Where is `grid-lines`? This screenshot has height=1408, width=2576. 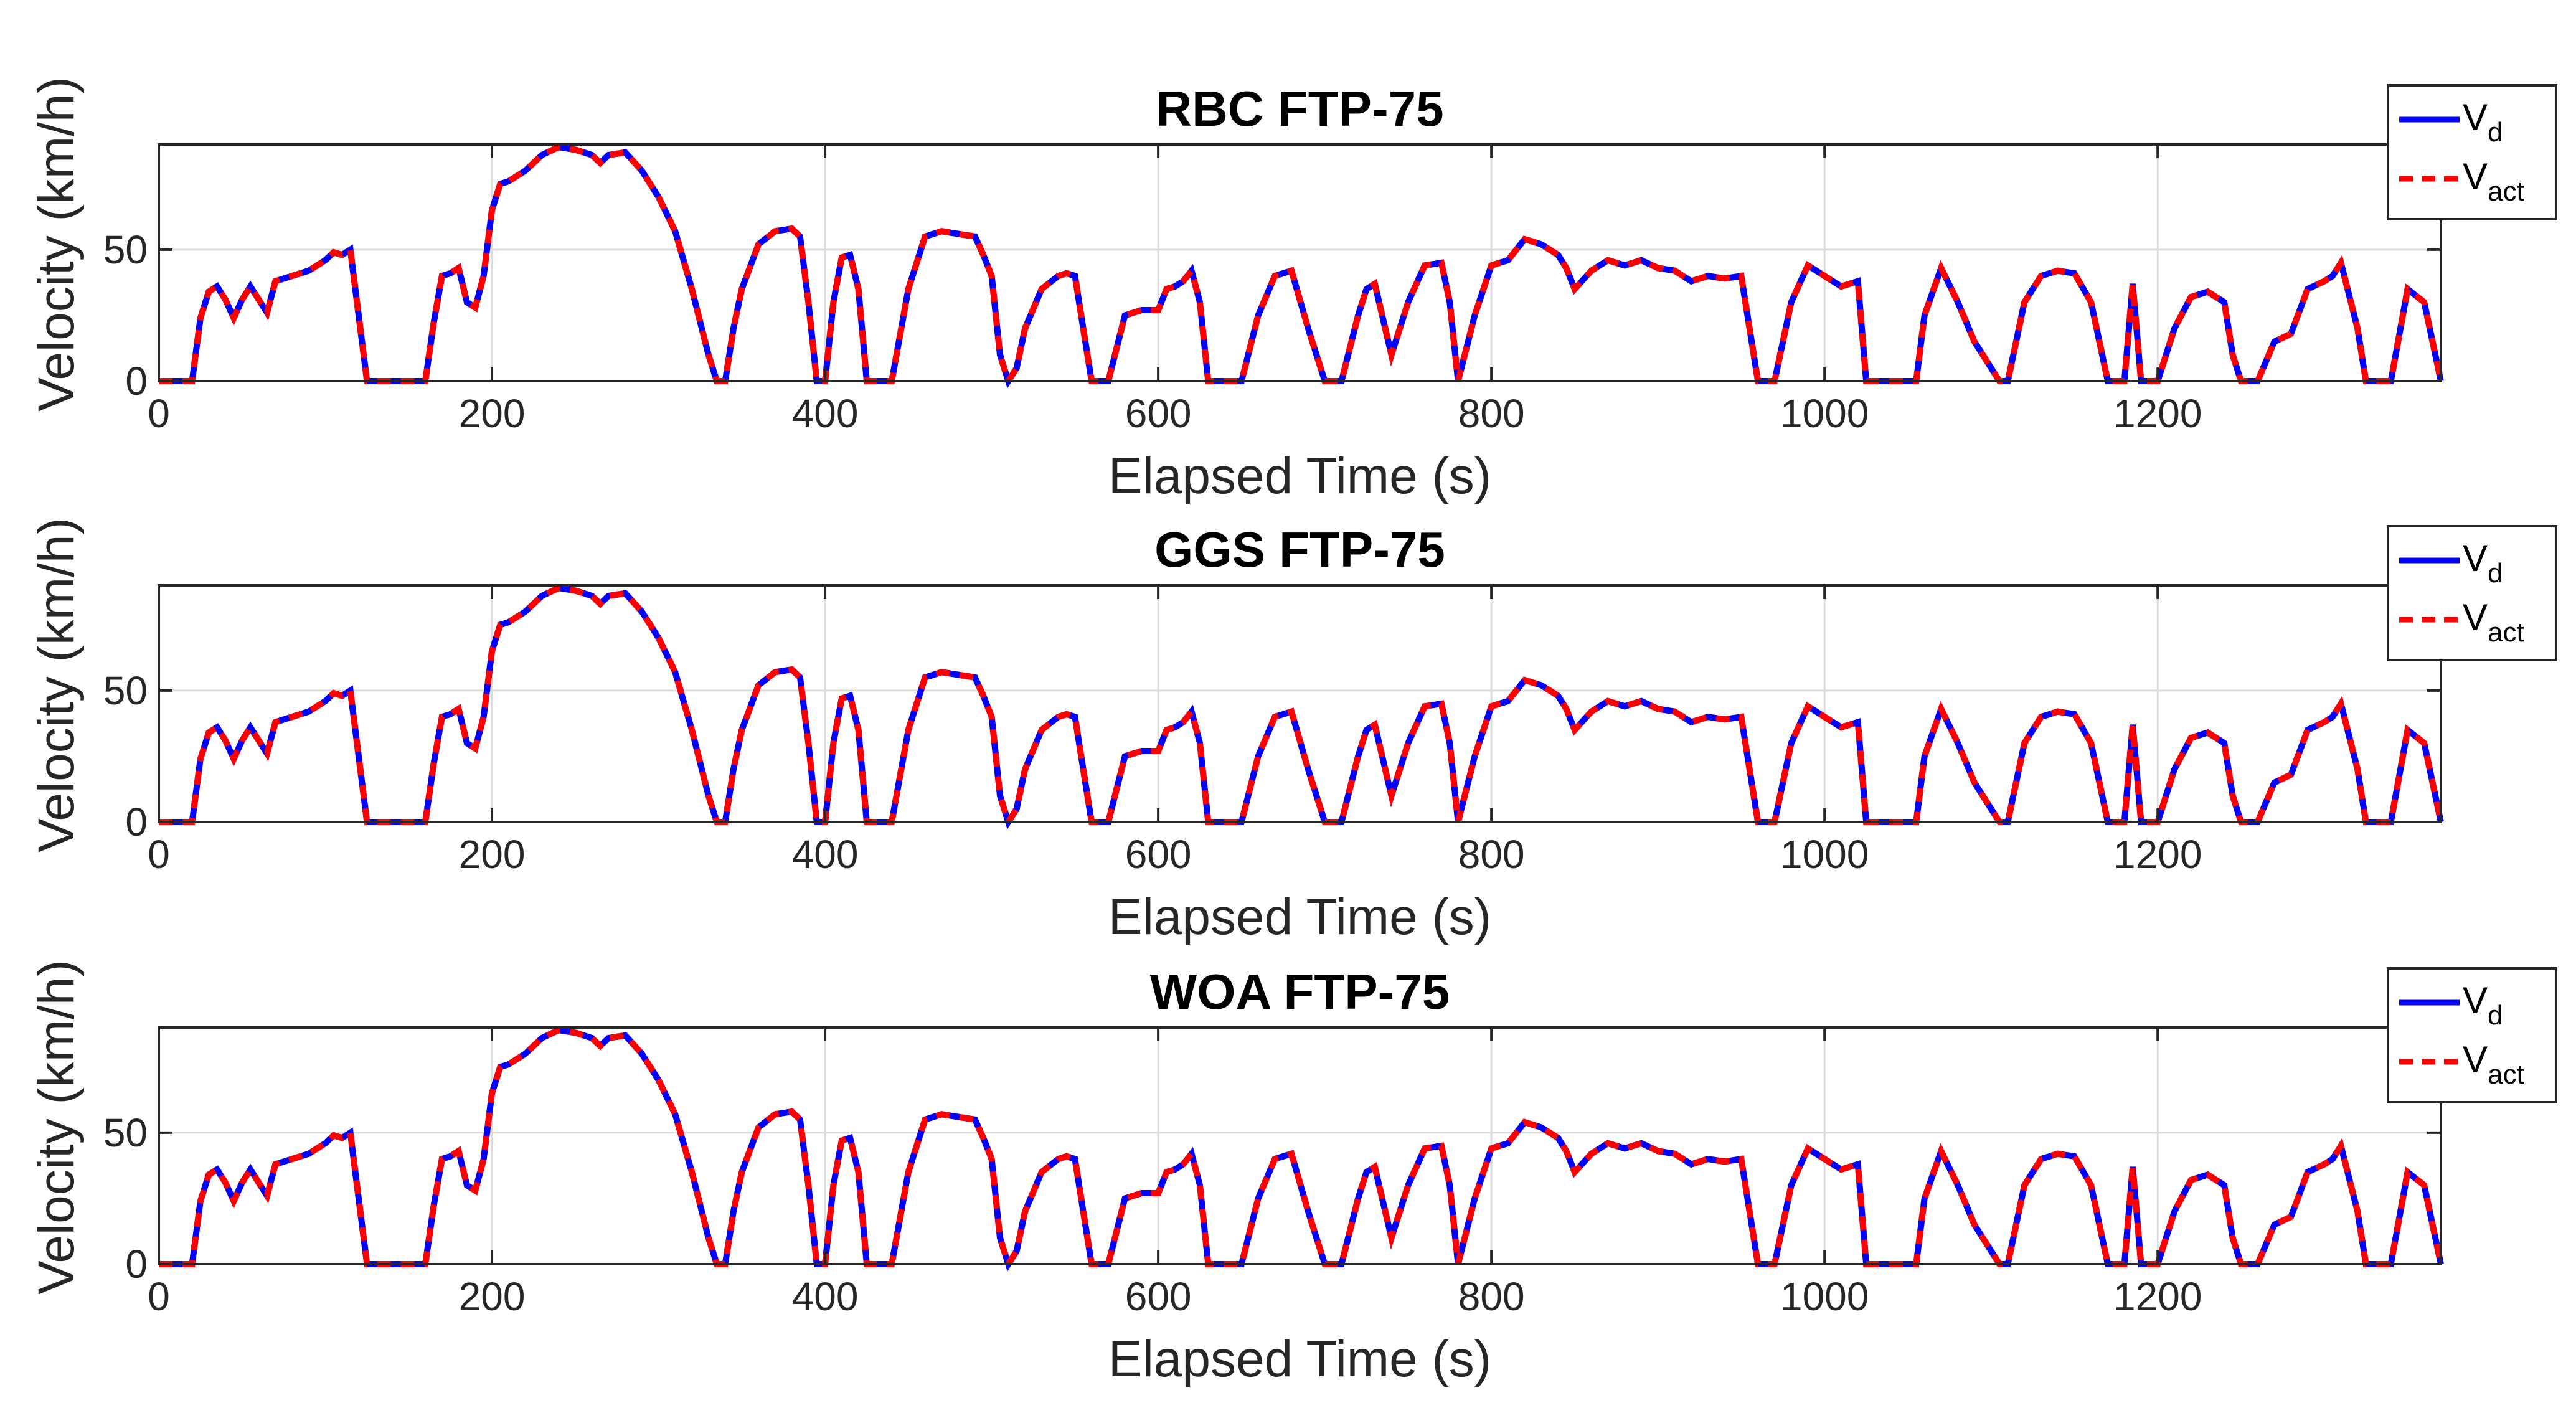 grid-lines is located at coordinates (1300, 703).